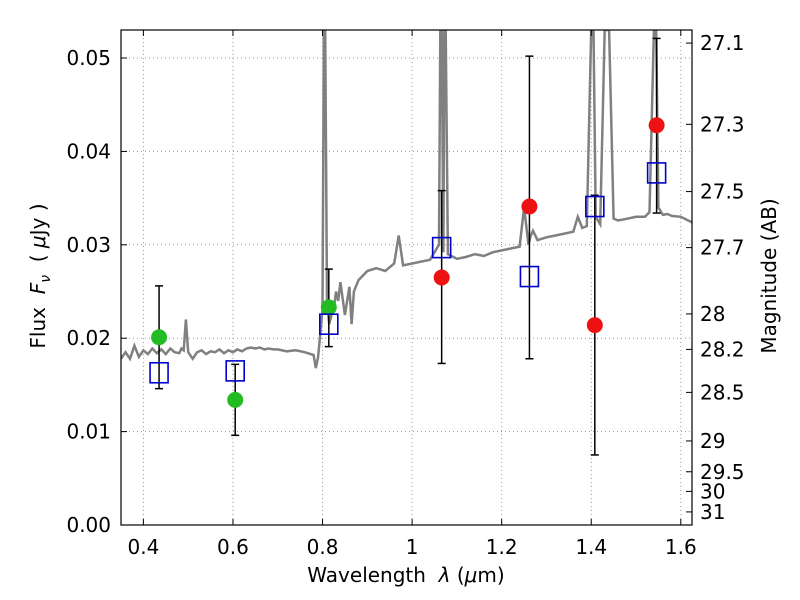 This screenshot has height=600, width=800. What do you see at coordinates (38, 220) in the screenshot?
I see `y-axis-title-unit: Jy )` at bounding box center [38, 220].